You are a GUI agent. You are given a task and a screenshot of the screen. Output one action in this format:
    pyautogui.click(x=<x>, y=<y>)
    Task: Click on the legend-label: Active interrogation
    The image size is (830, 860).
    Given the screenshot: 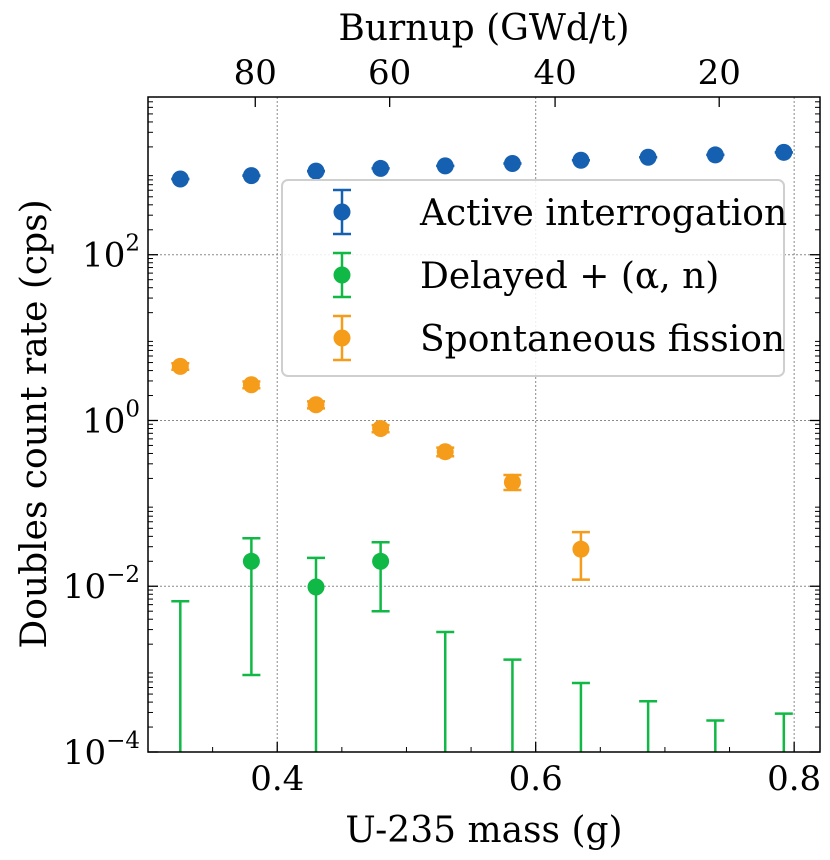 What is the action you would take?
    pyautogui.click(x=603, y=213)
    